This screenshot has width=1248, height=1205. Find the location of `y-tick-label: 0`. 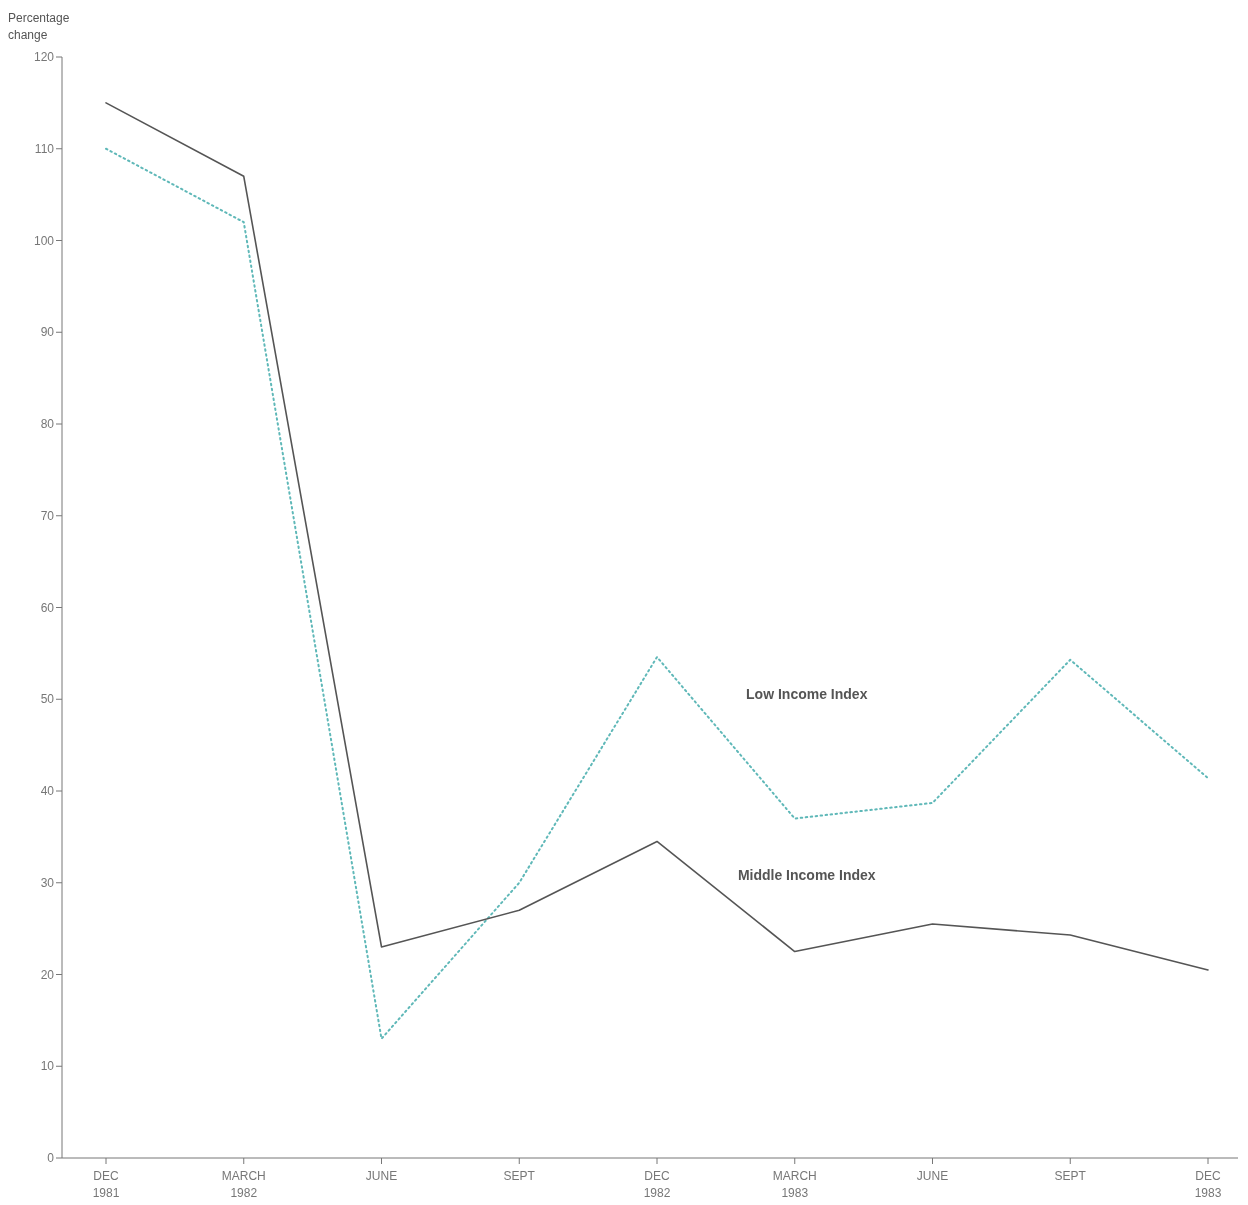

y-tick-label: 0 is located at coordinates (51, 1158).